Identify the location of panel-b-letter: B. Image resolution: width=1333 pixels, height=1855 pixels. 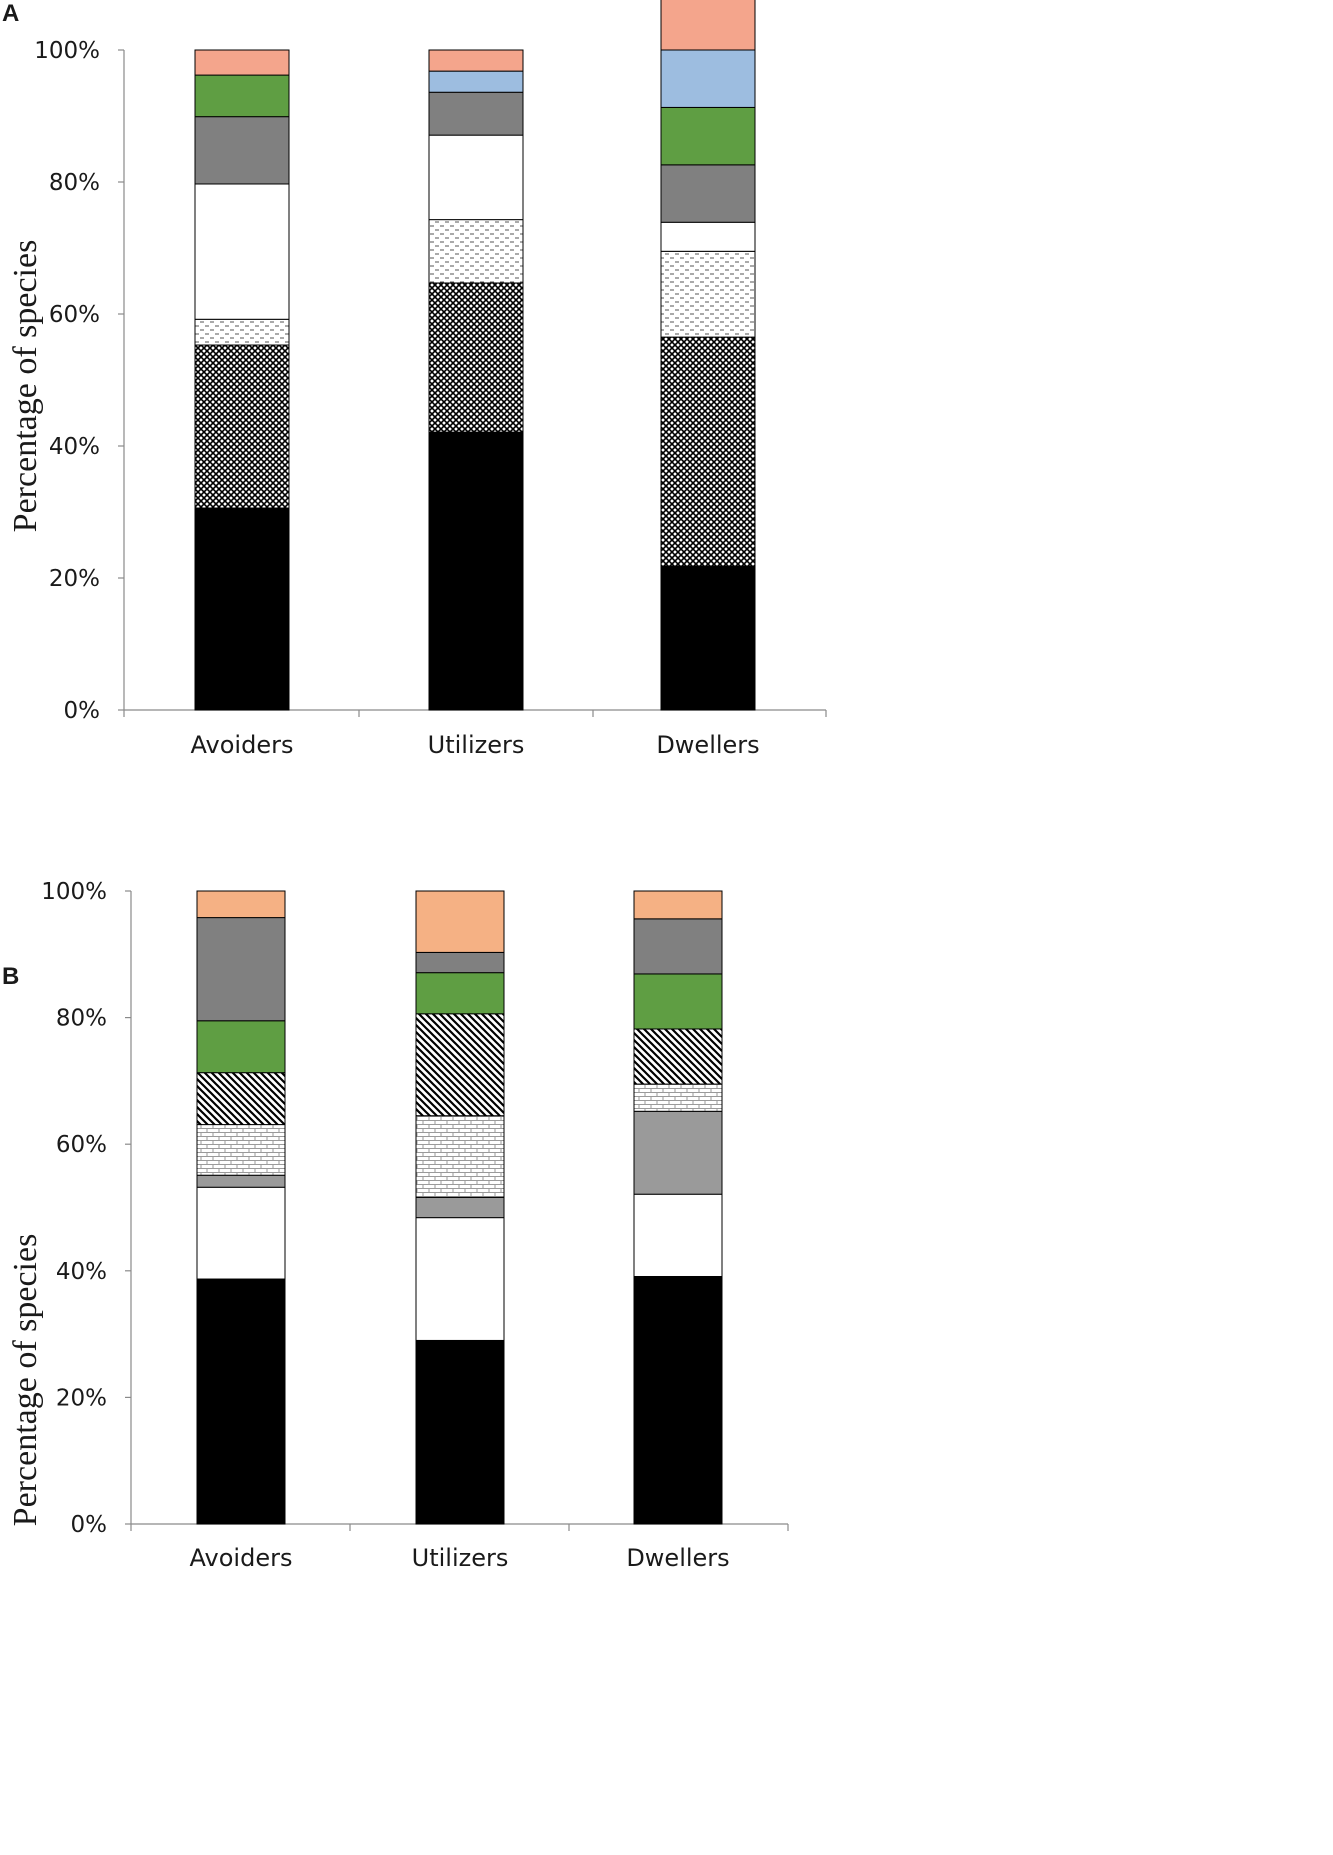
(10, 976).